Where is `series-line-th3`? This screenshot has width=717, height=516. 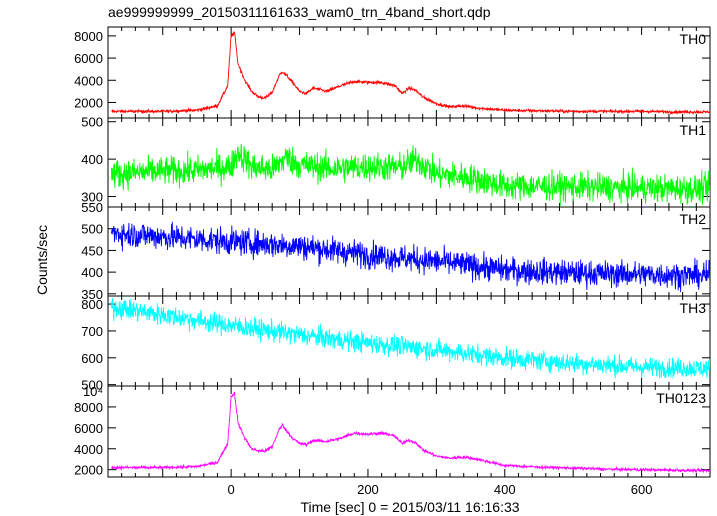 series-line-th3 is located at coordinates (410, 338).